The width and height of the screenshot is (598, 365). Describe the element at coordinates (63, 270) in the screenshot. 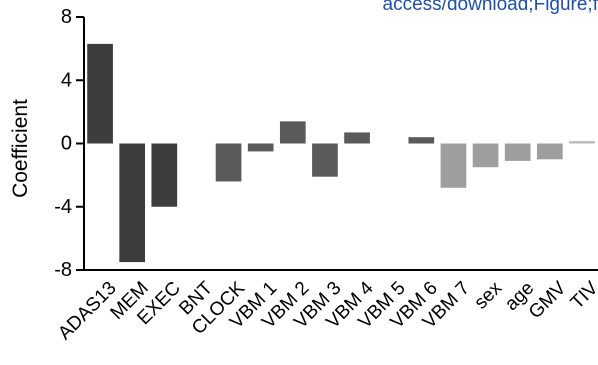

I see `y-tick-label: -8` at that location.